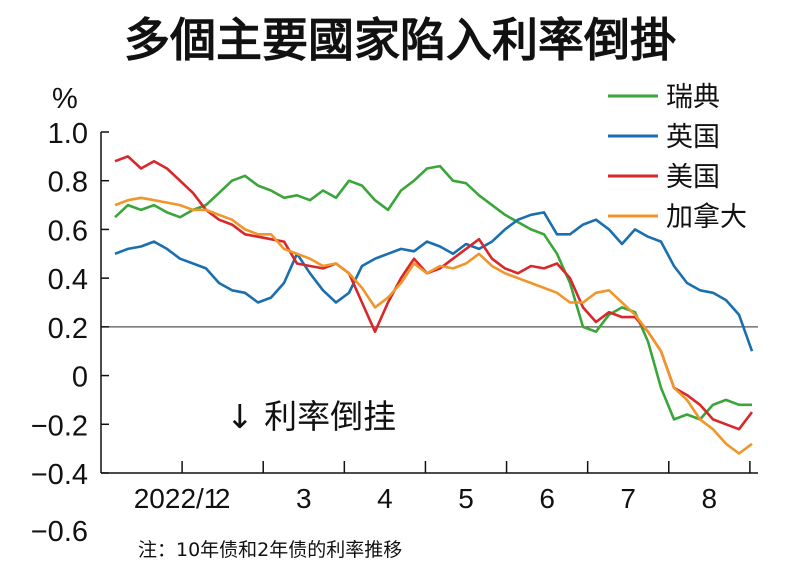 This screenshot has width=800, height=574. I want to click on x-tick-label: 6, so click(547, 498).